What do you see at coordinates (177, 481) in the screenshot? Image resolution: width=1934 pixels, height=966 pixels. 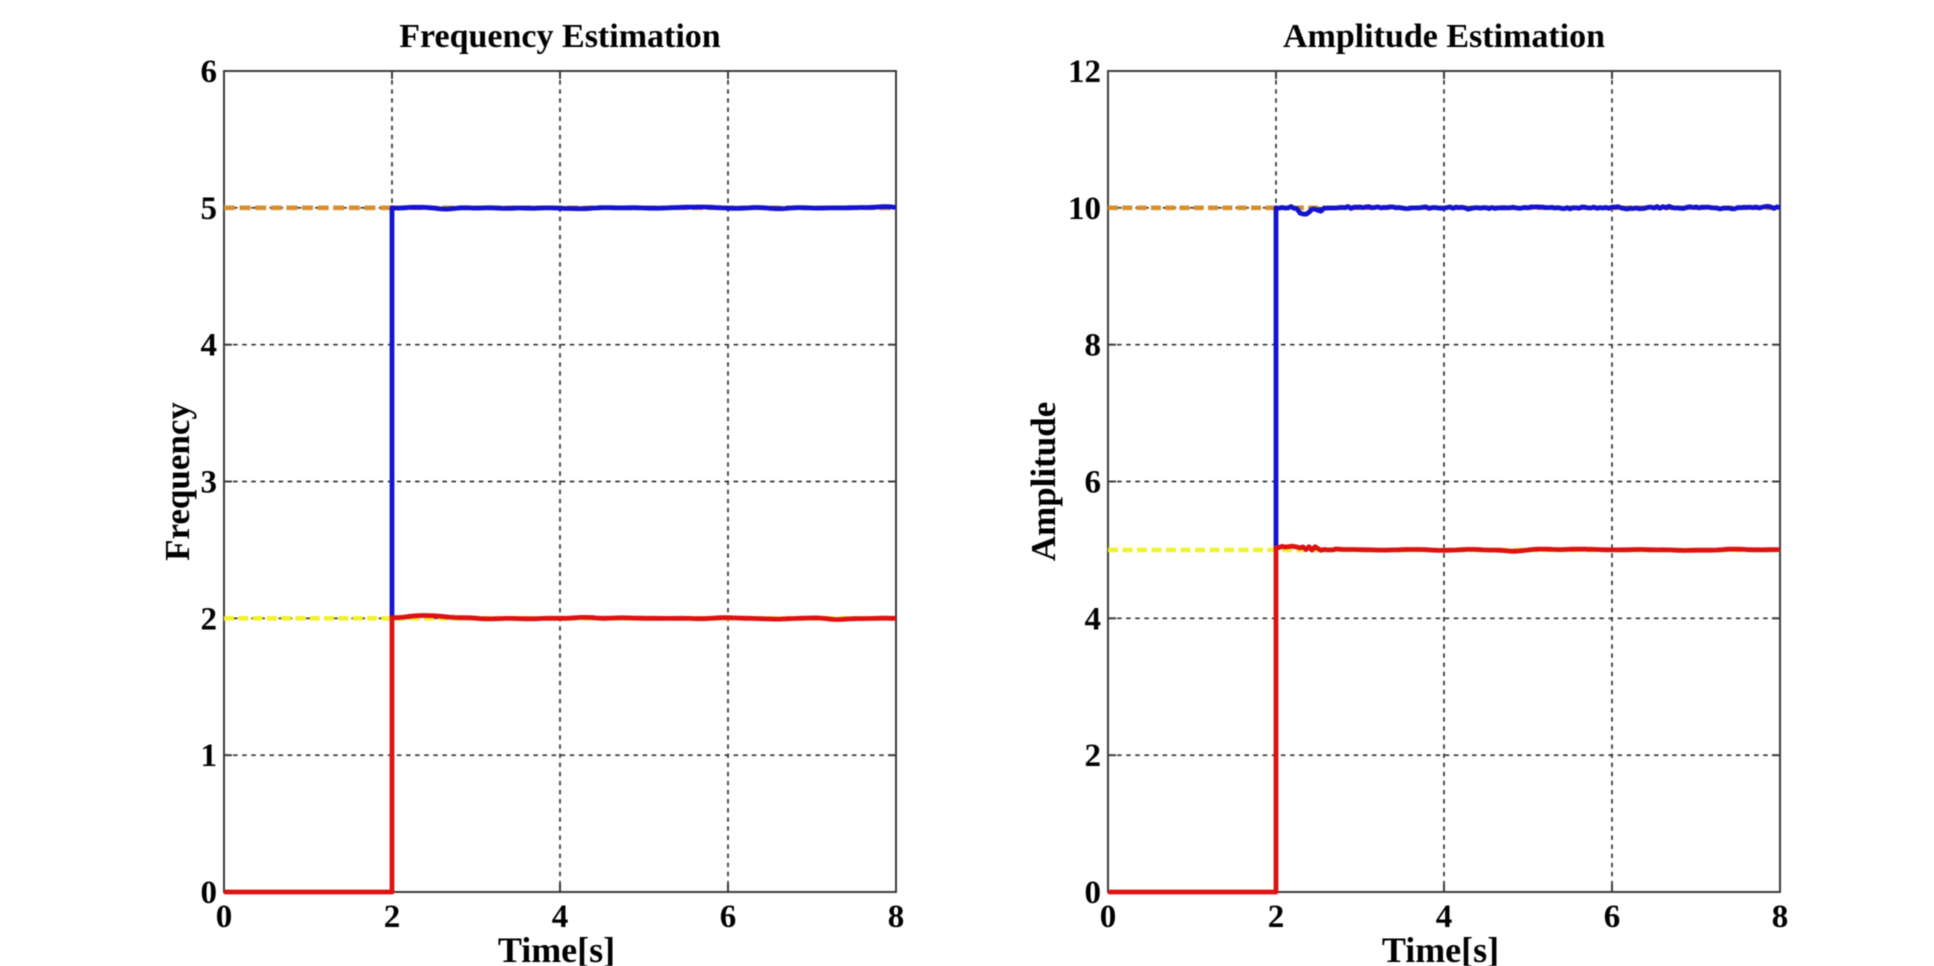 I see `svg-text: Frequency` at bounding box center [177, 481].